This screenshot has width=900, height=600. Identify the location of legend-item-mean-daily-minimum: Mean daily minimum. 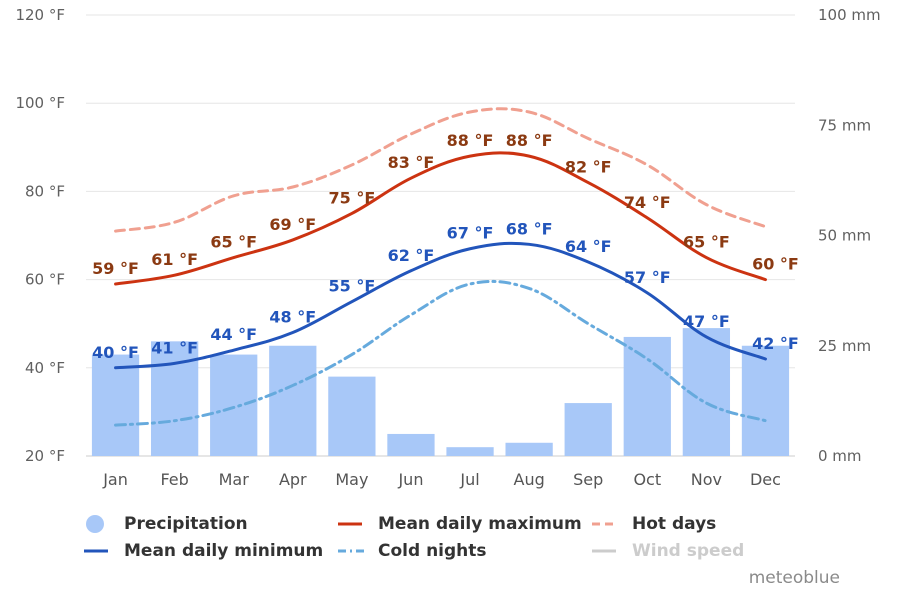
(203, 551).